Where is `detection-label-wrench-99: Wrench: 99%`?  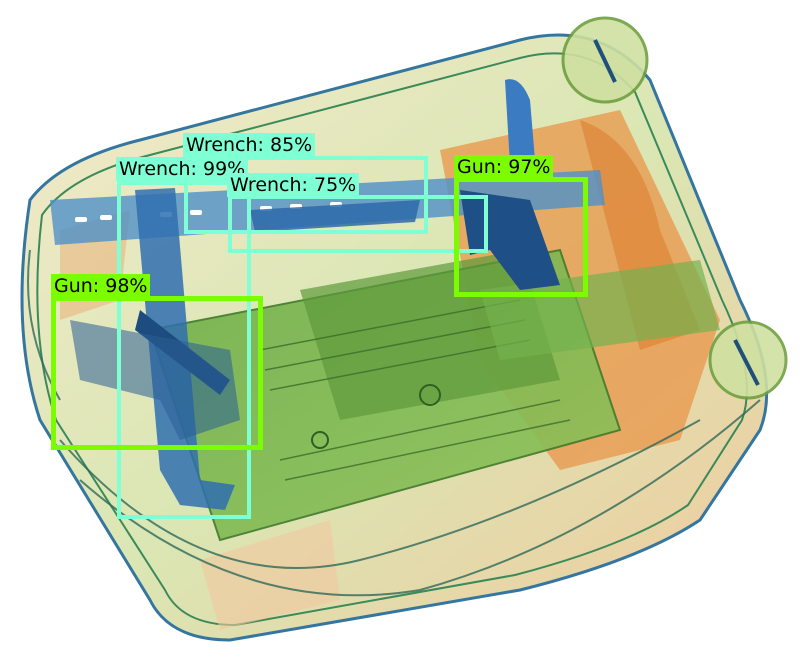 detection-label-wrench-99: Wrench: 99% is located at coordinates (182, 169).